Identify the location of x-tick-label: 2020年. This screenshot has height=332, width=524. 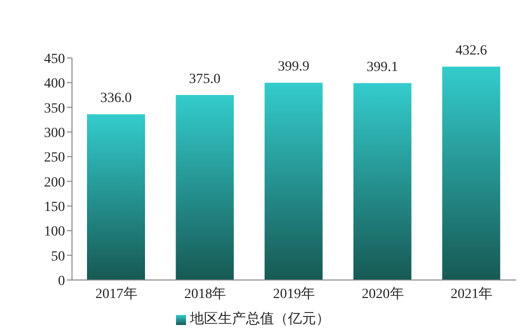
(383, 294).